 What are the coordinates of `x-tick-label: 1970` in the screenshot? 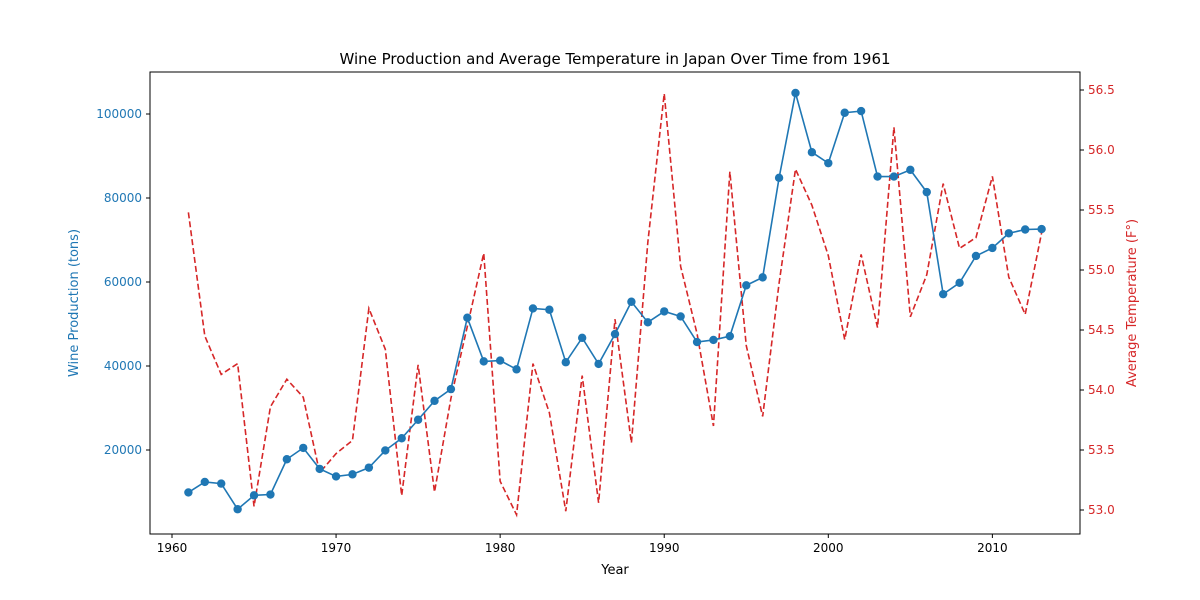 It's located at (336, 548).